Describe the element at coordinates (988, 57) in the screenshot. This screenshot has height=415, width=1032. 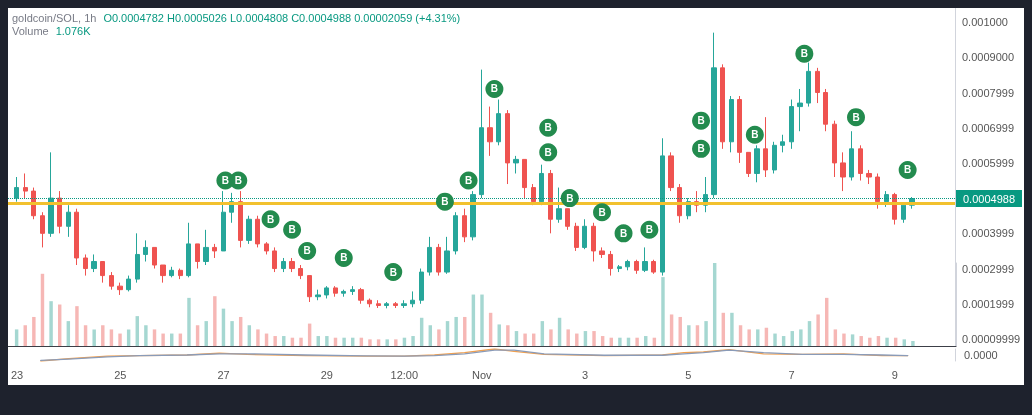
I see `y-tick-label: 0.0009000` at that location.